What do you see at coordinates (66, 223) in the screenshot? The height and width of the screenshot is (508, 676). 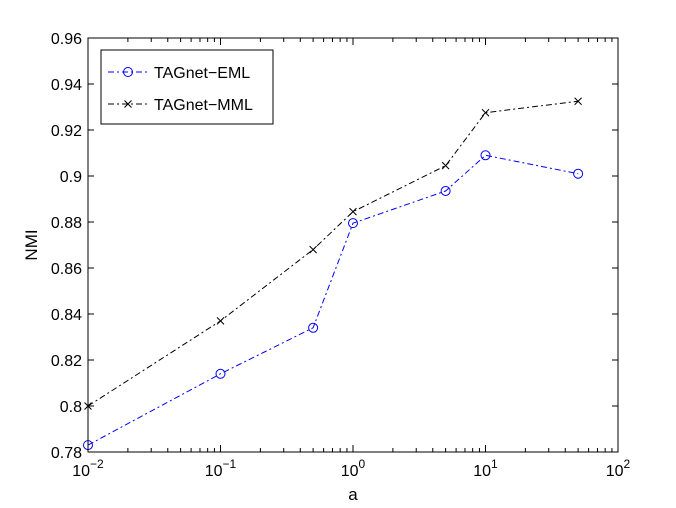 I see `y-tick-label: 0.88` at bounding box center [66, 223].